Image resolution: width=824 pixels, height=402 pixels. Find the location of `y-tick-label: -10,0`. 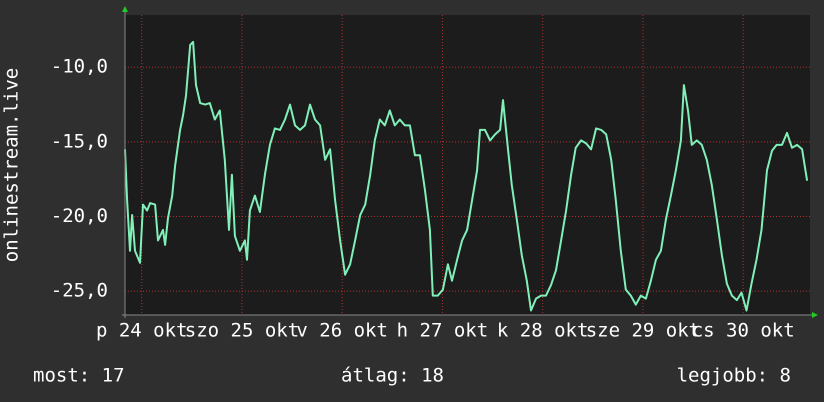

y-tick-label: -10,0 is located at coordinates (79, 67).